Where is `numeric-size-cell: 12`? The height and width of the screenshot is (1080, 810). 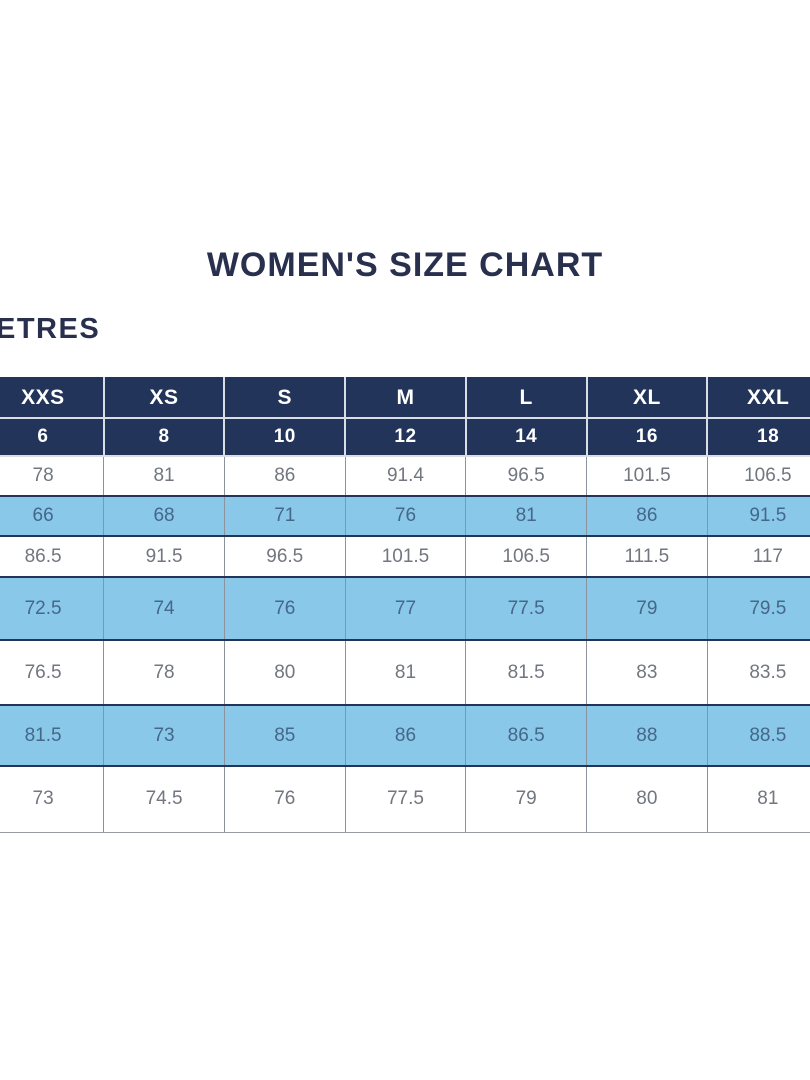
numeric-size-cell: 12 is located at coordinates (405, 437).